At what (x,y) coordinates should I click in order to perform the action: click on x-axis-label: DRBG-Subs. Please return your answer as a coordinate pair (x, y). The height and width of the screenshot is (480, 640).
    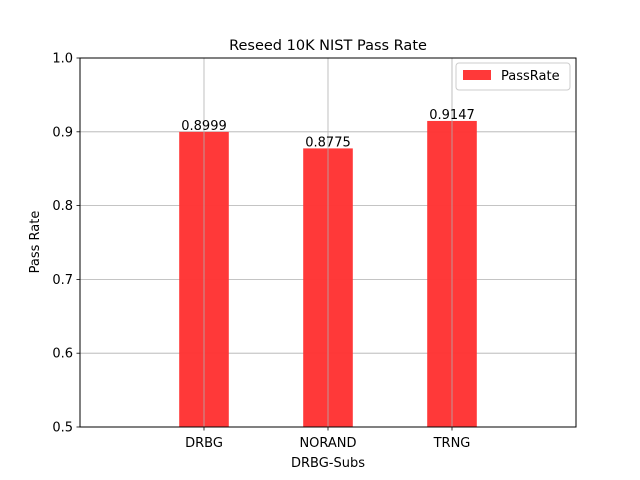
    Looking at the image, I should click on (328, 463).